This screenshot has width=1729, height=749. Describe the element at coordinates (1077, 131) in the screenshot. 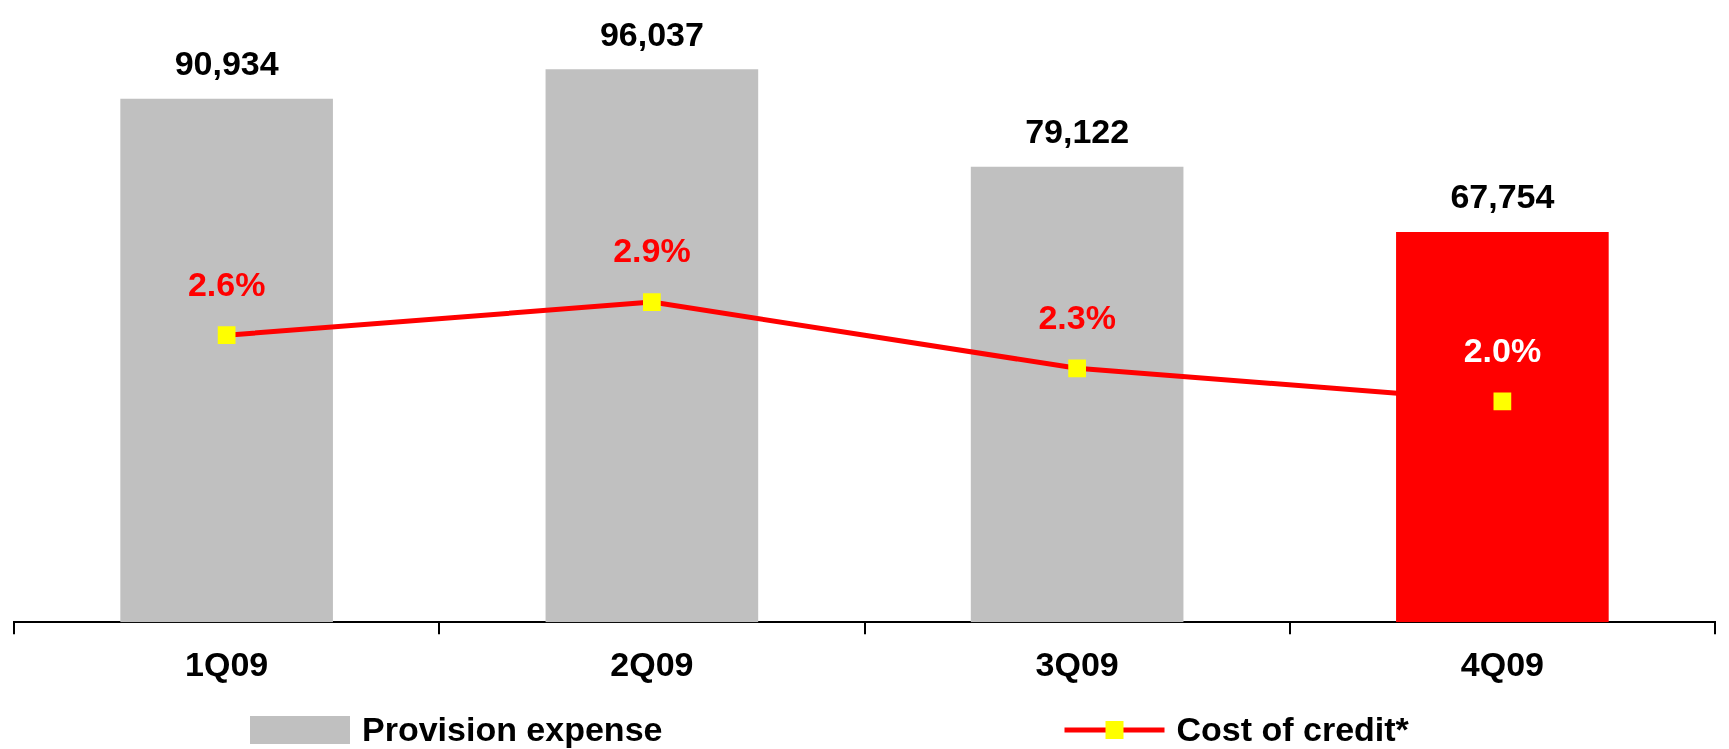

I see `data-label: 79,122` at that location.